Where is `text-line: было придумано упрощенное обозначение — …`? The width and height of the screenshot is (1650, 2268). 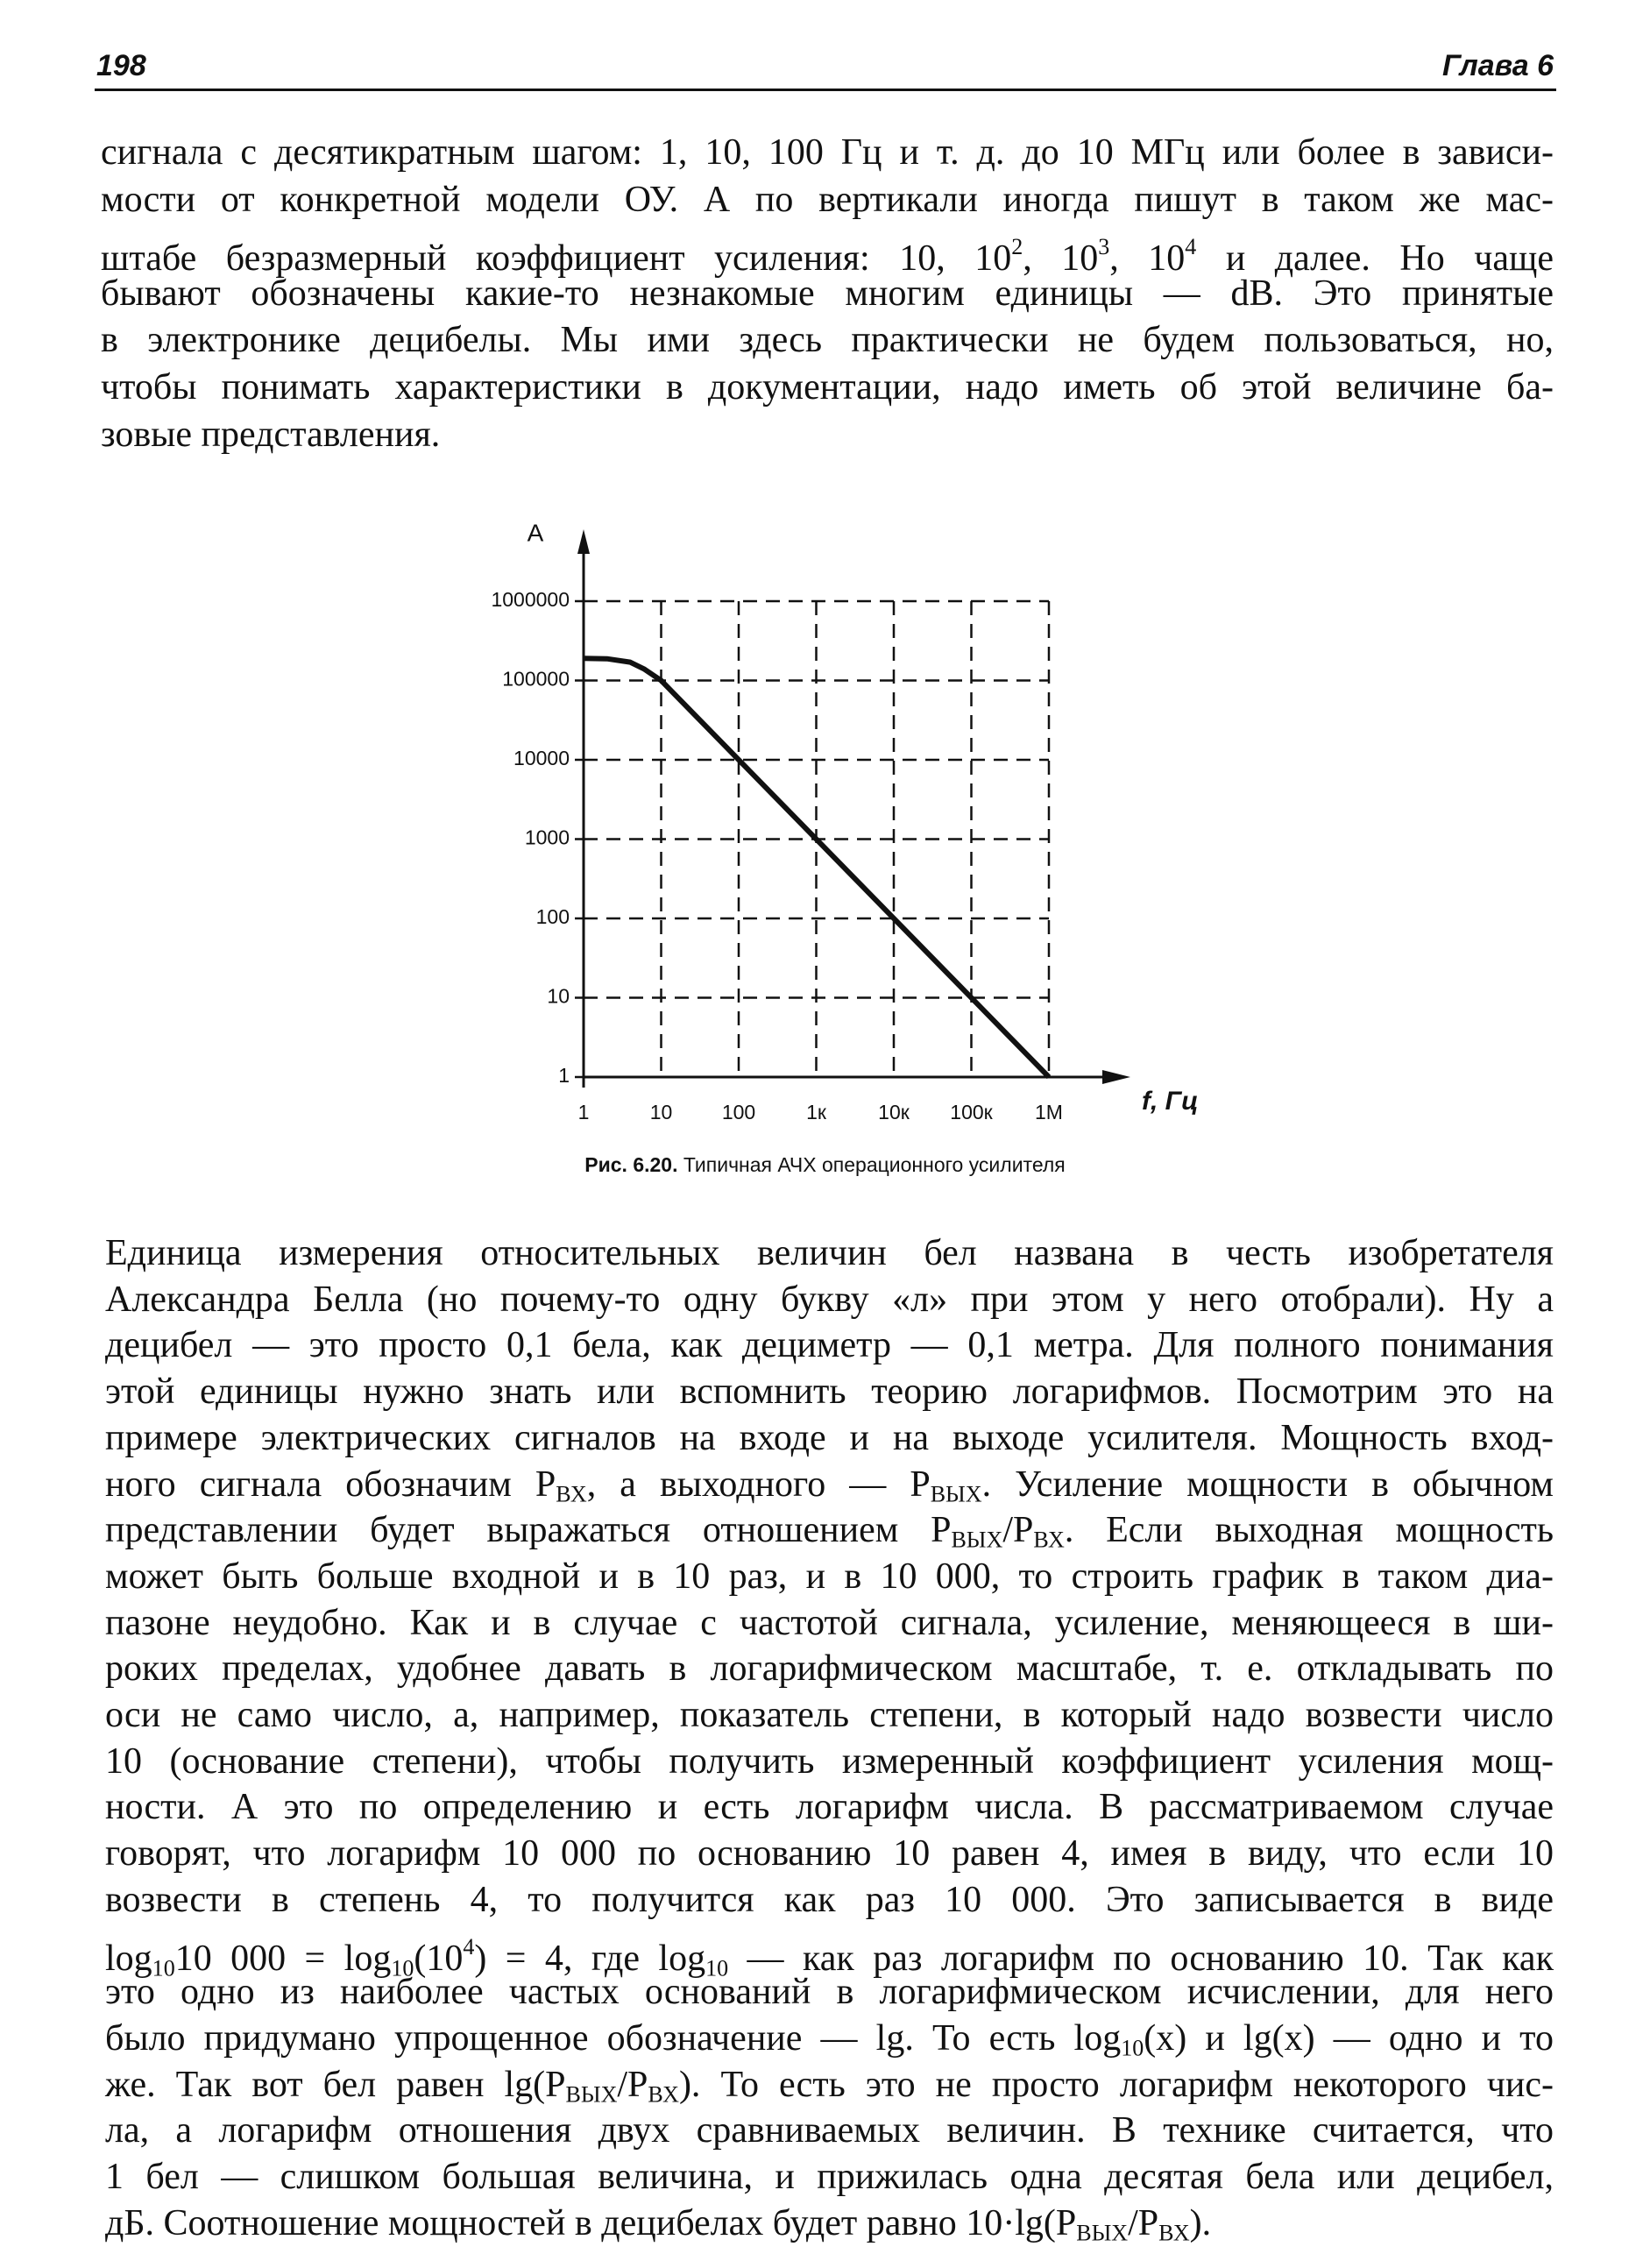
text-line: было придумано упрощенное обозначение — … is located at coordinates (829, 2039).